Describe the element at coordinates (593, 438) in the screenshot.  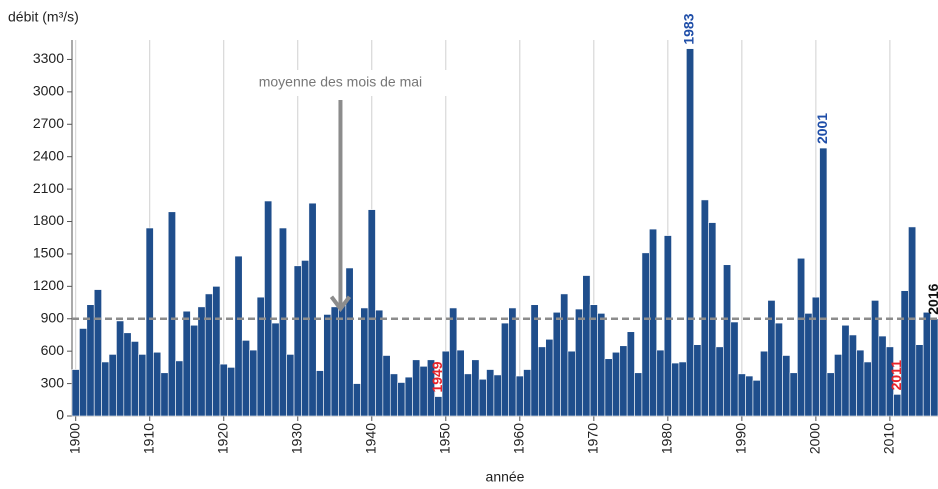
I see `x-tick-label: 1970` at that location.